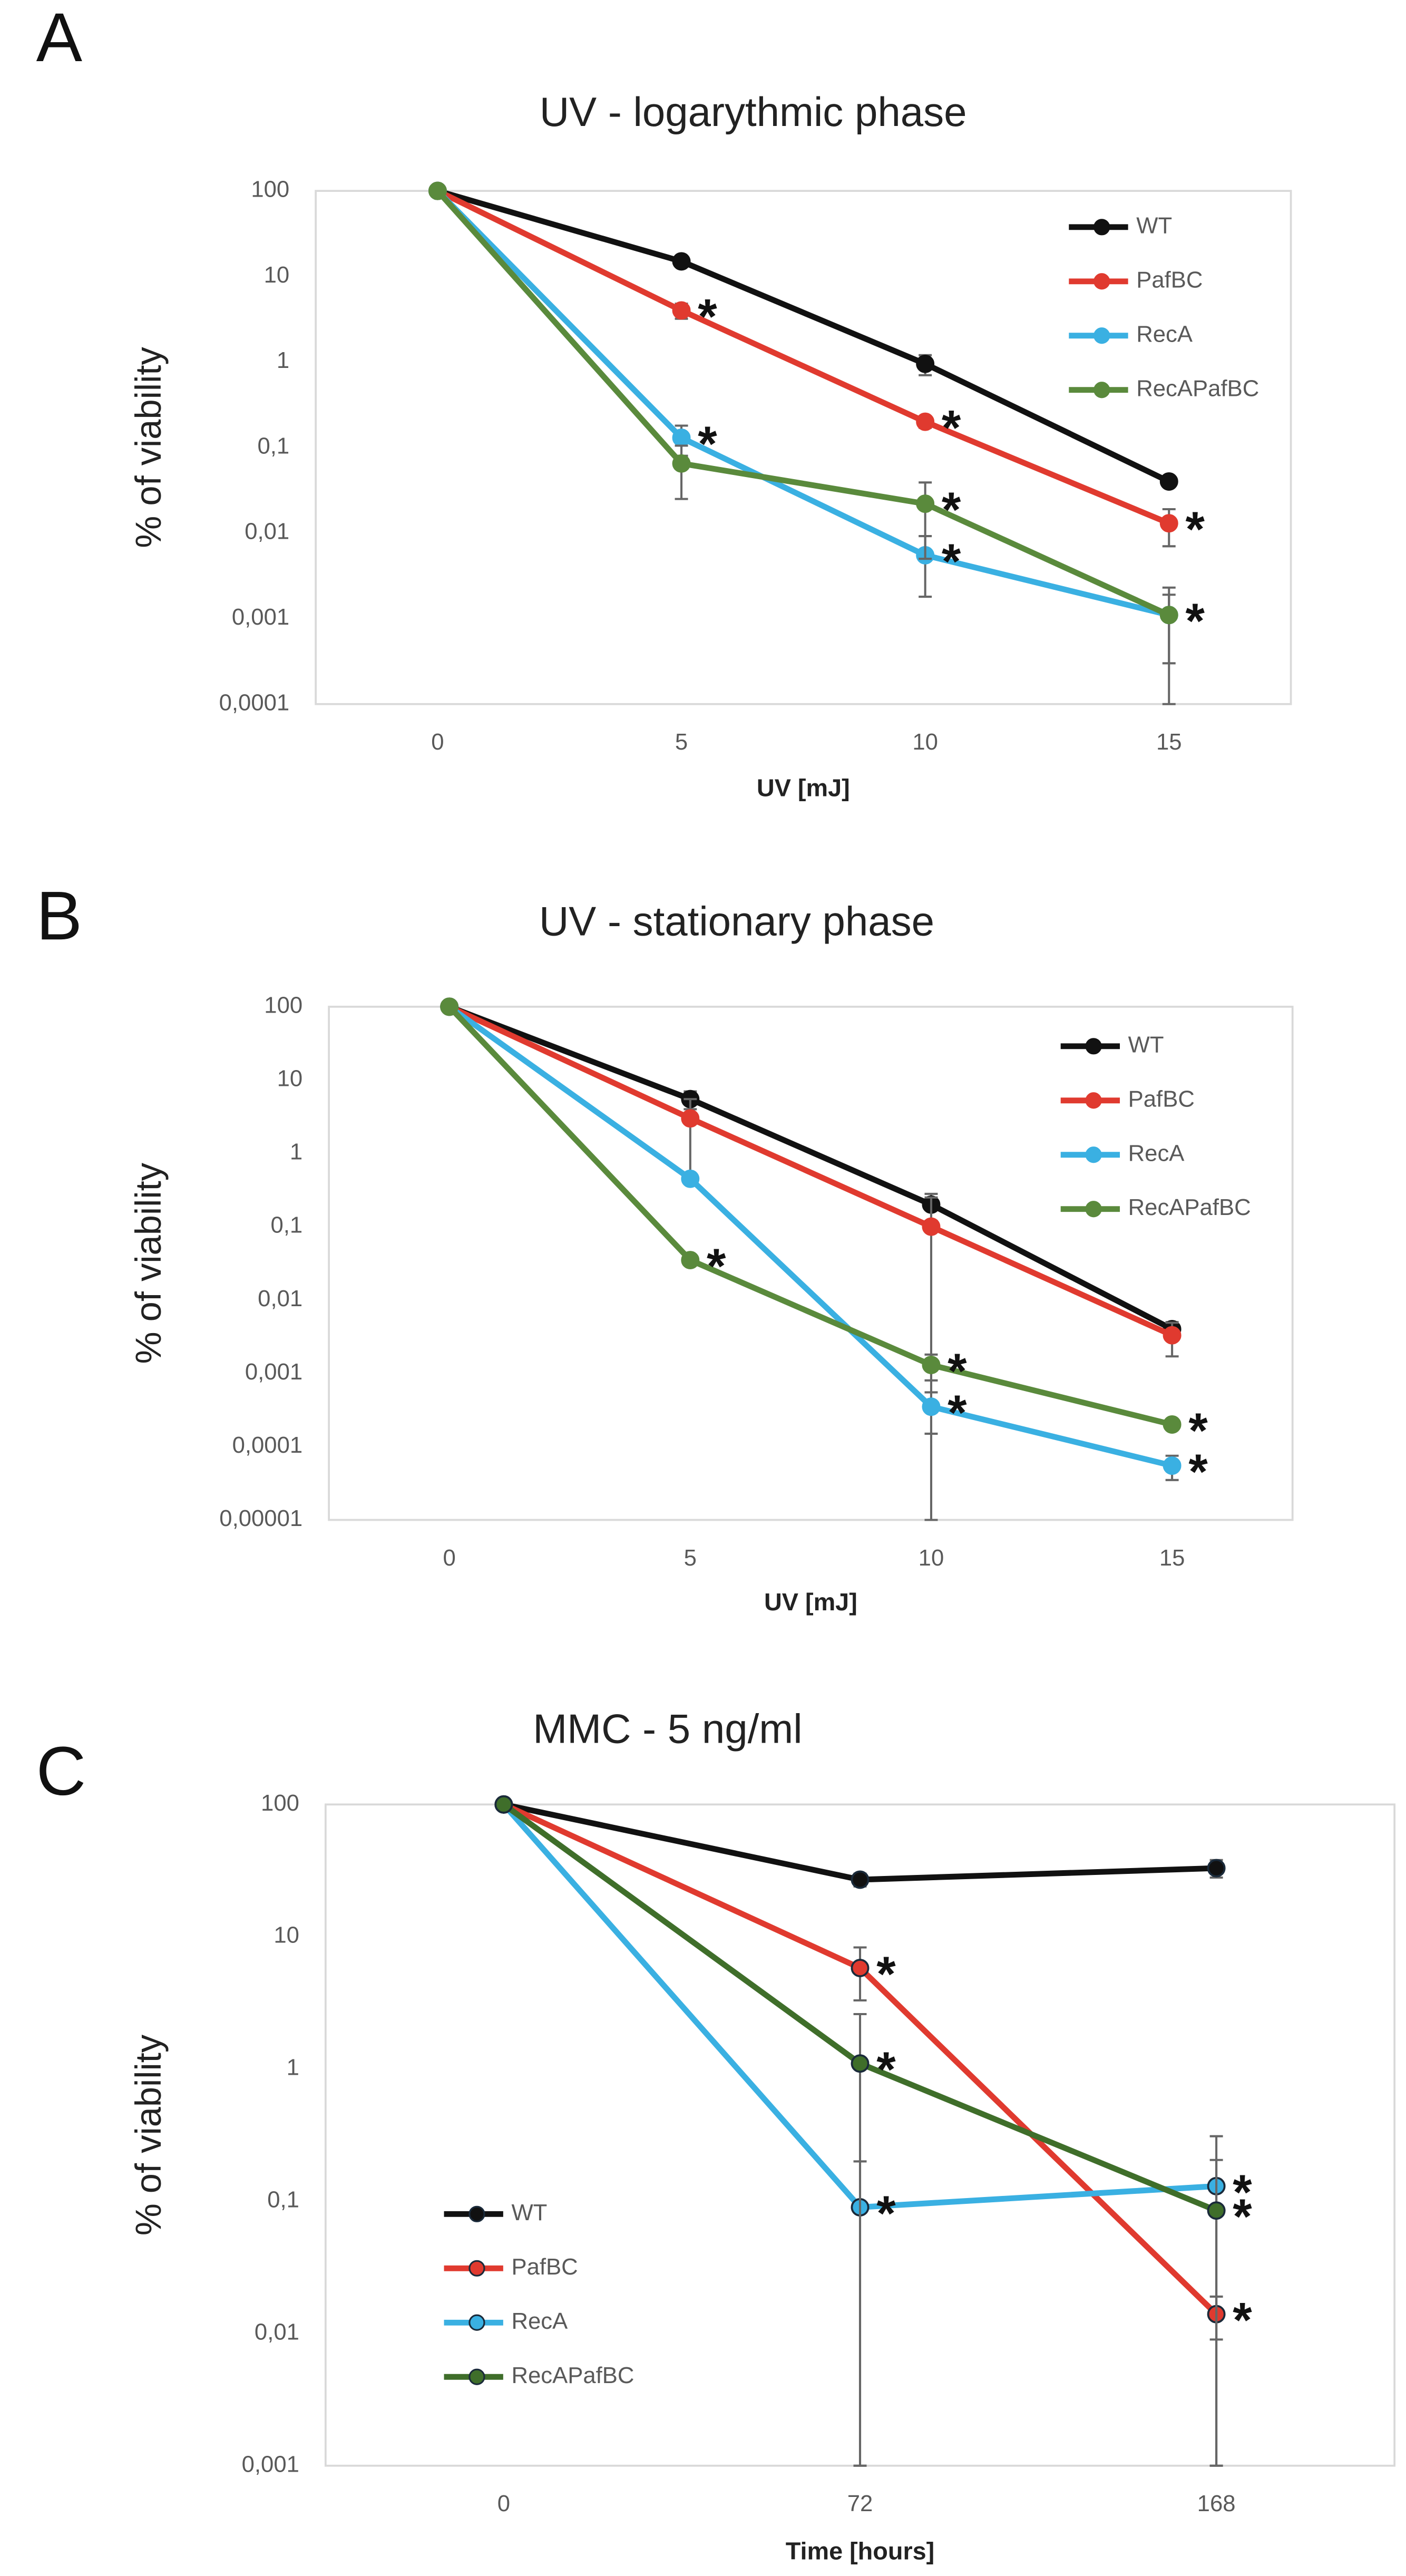 The height and width of the screenshot is (2576, 1406). I want to click on error-bar, so click(860, 2240).